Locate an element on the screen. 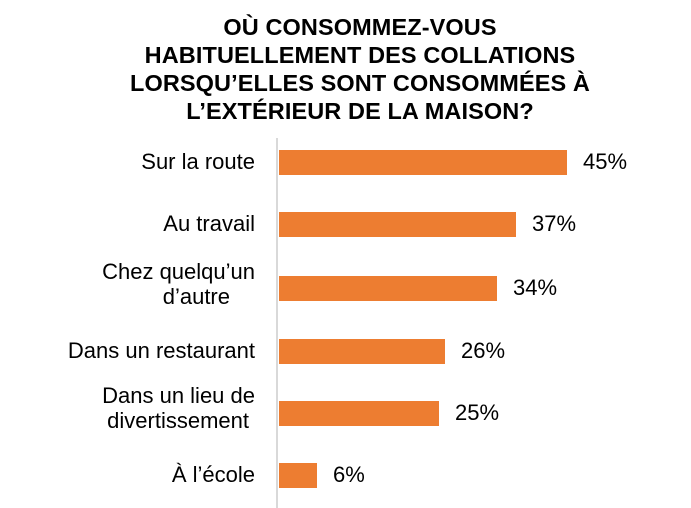  bar-row: Au travail 37% is located at coordinates (345, 224).